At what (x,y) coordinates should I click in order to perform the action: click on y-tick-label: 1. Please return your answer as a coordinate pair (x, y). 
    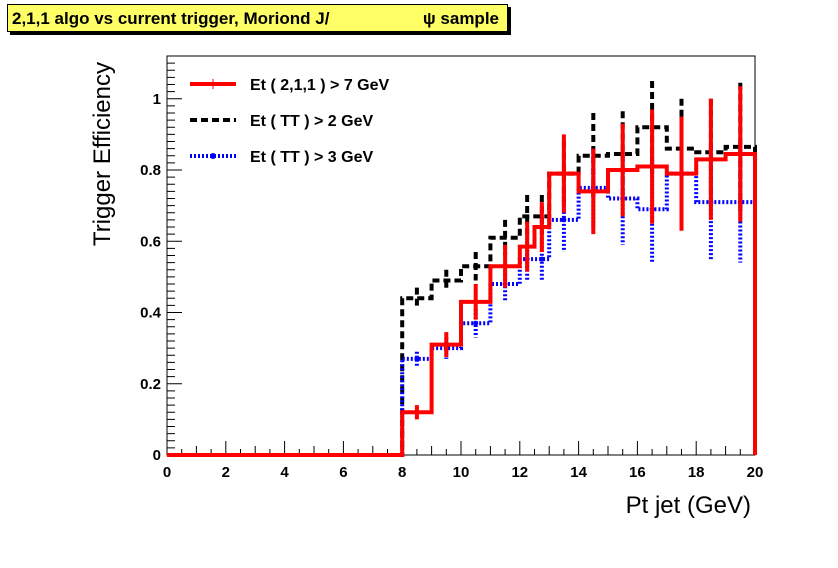
    Looking at the image, I should click on (157, 99).